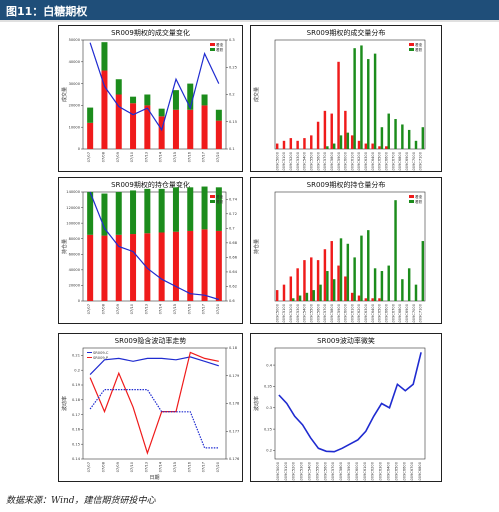 The width and height of the screenshot is (499, 512). Describe the element at coordinates (325, 313) in the screenshot. I see `x-tick-label: SR009C5700` at that location.